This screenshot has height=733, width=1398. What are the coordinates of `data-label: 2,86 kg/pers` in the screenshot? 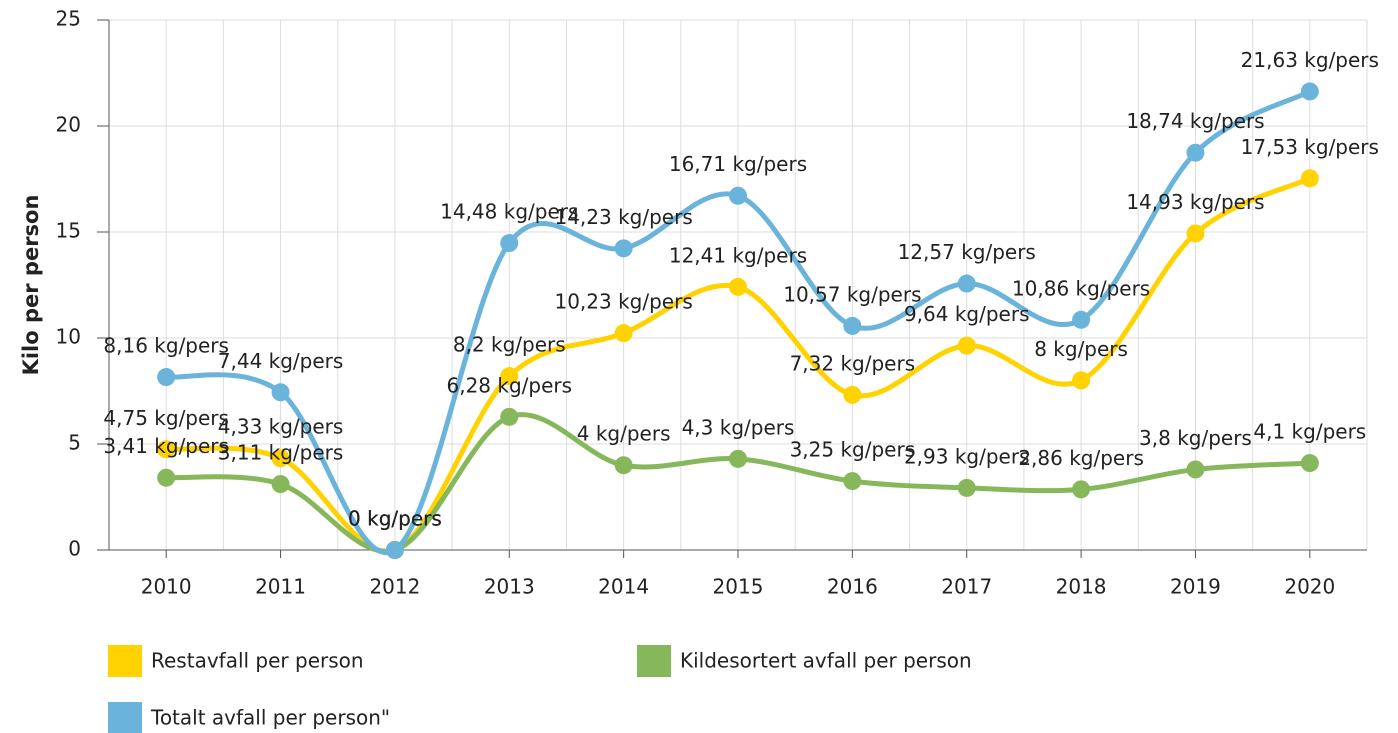 It's located at (1081, 458).